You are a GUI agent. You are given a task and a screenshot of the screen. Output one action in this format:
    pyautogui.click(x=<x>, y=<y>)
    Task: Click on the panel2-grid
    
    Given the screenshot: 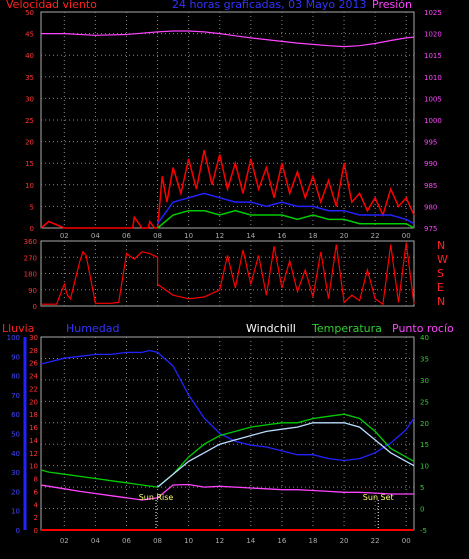 What is the action you would take?
    pyautogui.click(x=227, y=273)
    